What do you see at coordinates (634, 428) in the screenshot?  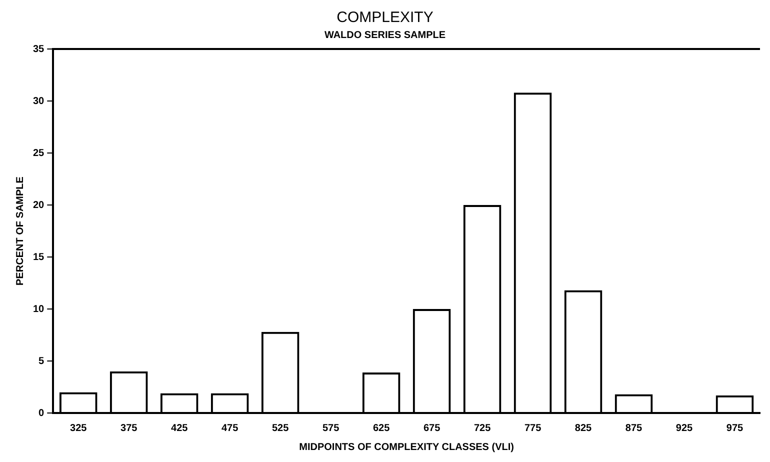 I see `x-tick-label: 875` at bounding box center [634, 428].